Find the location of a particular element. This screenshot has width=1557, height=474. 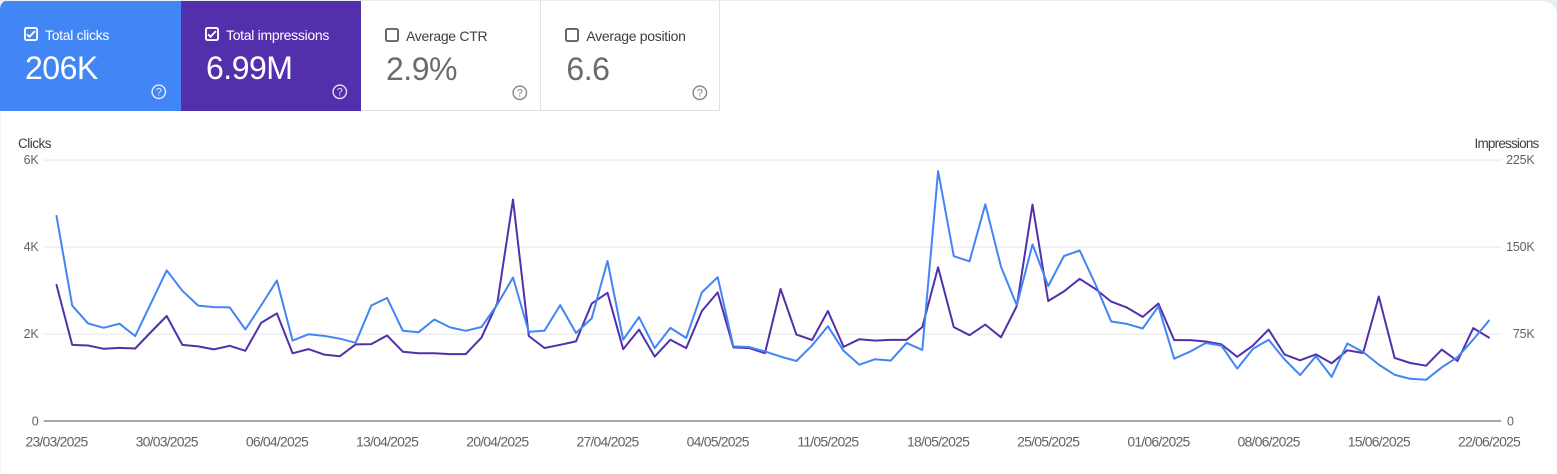

svg-text: 11/05/2025 is located at coordinates (828, 442).